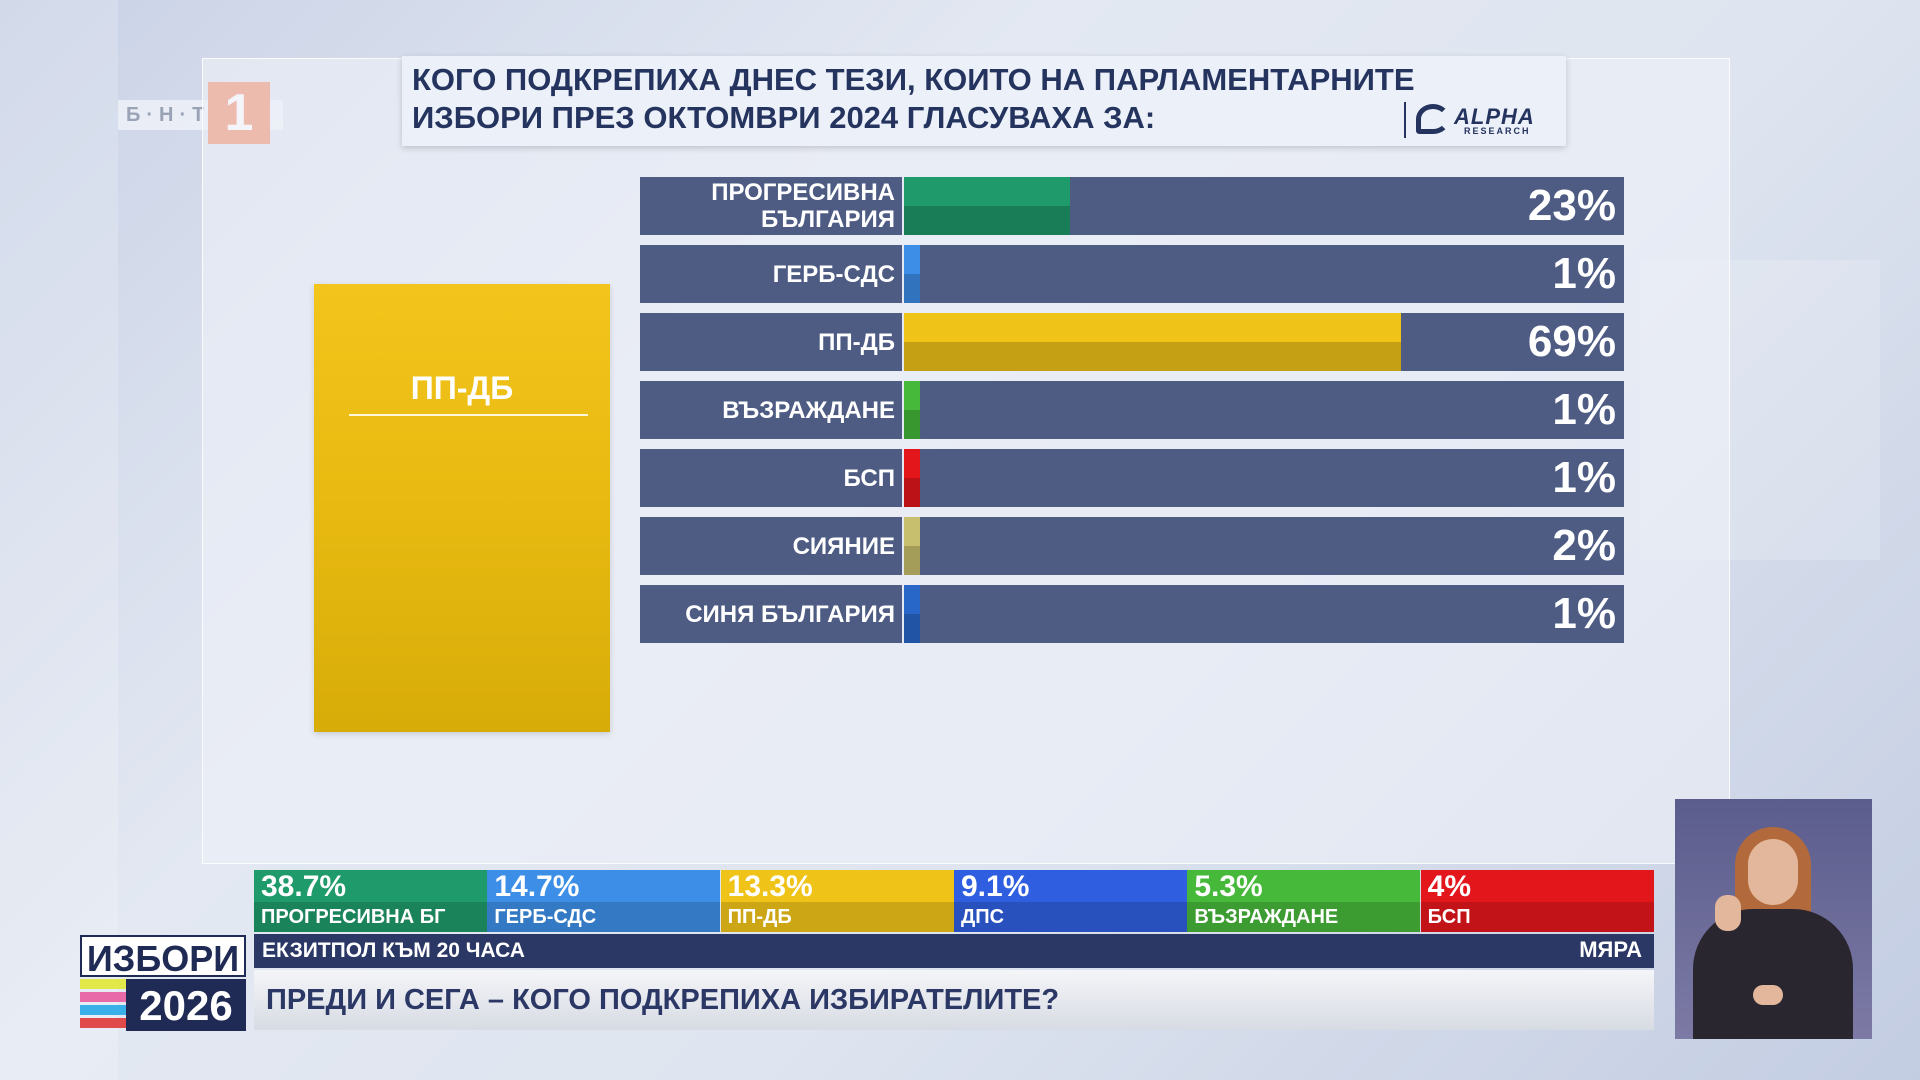  What do you see at coordinates (1433, 119) in the screenshot?
I see `alpha-research-icon` at bounding box center [1433, 119].